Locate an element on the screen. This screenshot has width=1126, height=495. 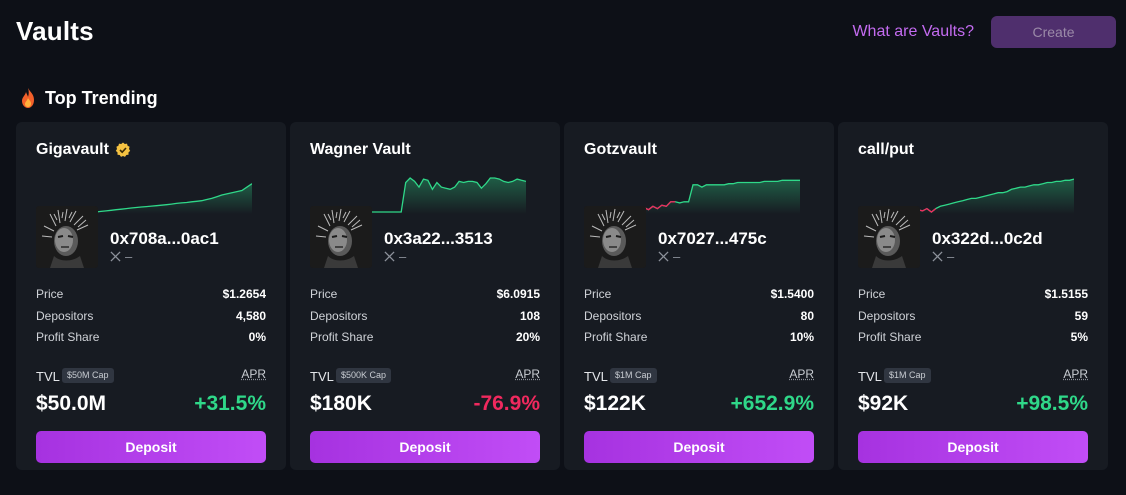
stat-row-price: Price $6.0915 is located at coordinates (425, 297).